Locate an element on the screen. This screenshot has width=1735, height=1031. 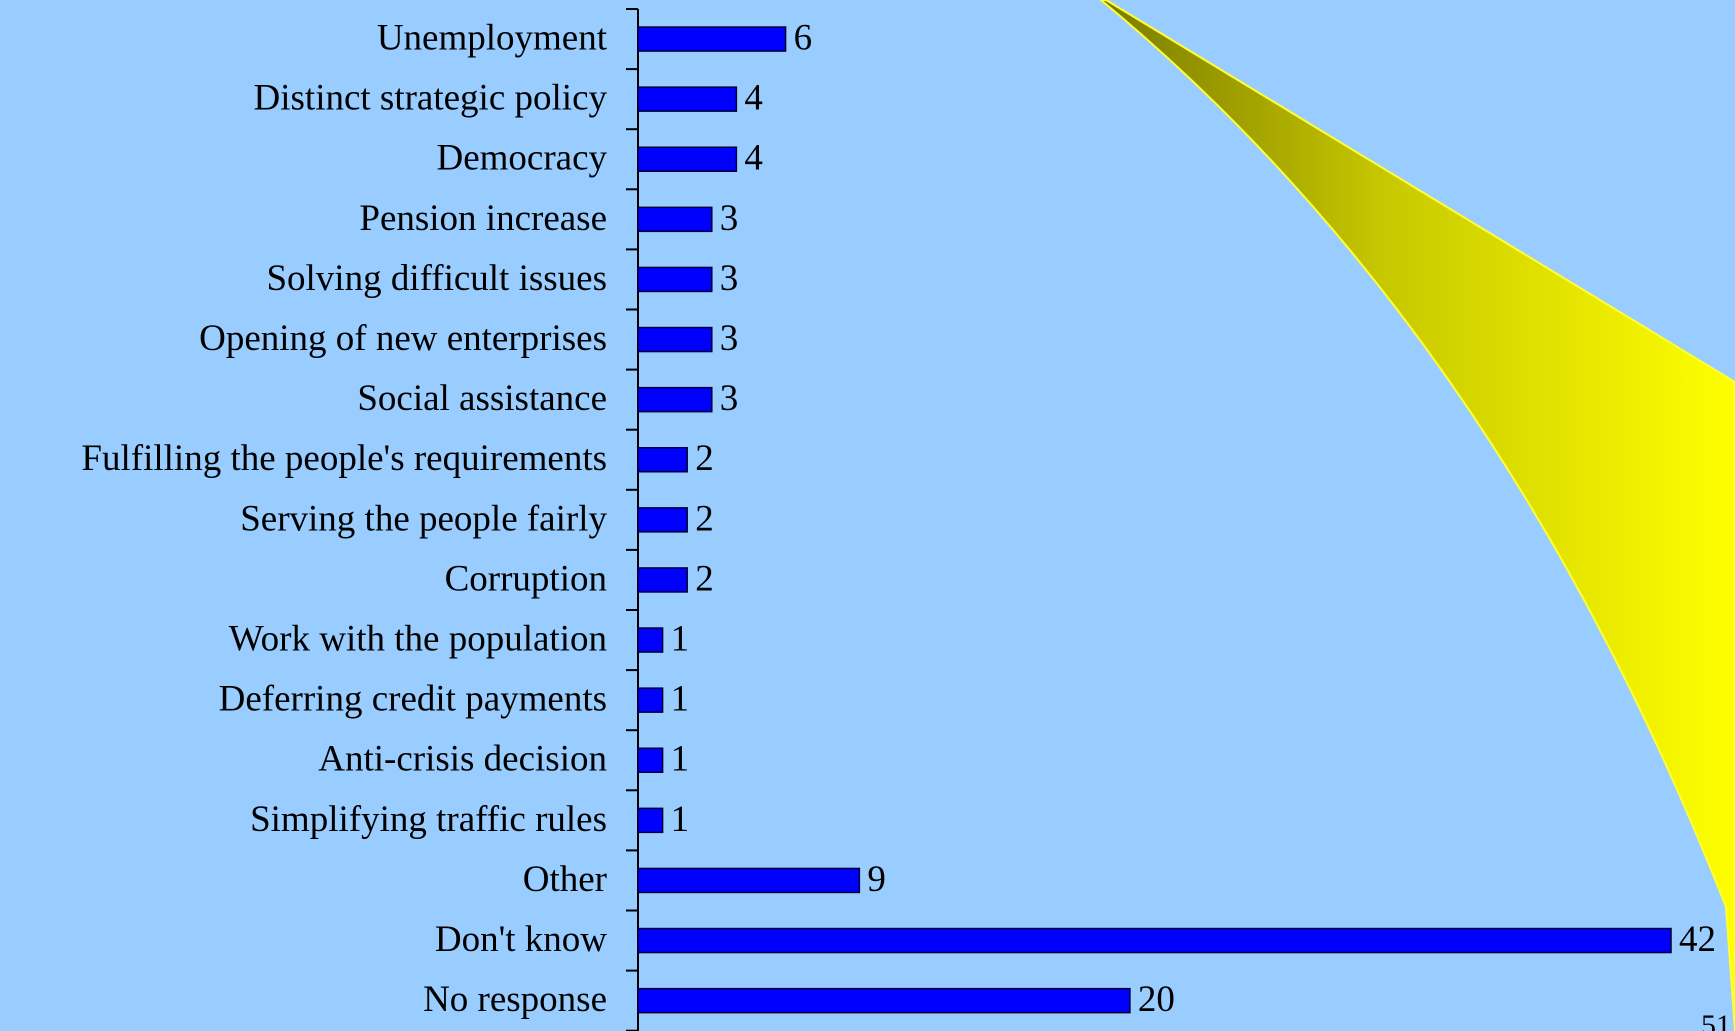
value-label: 42 is located at coordinates (1697, 939).